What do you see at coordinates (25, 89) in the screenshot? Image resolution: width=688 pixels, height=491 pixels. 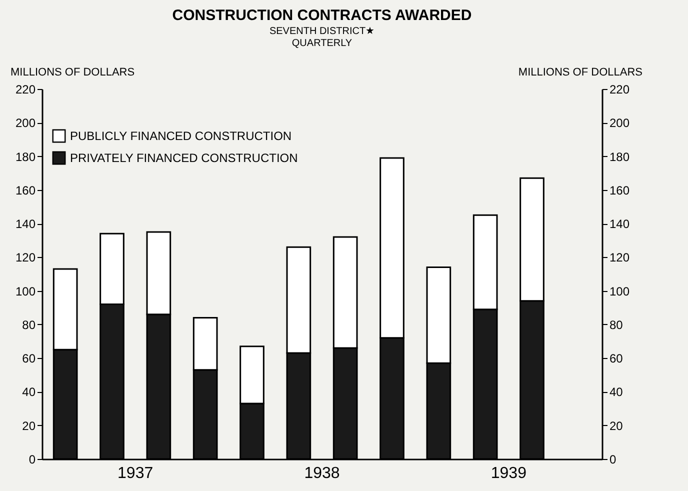 I see `y-tick-label: 220` at bounding box center [25, 89].